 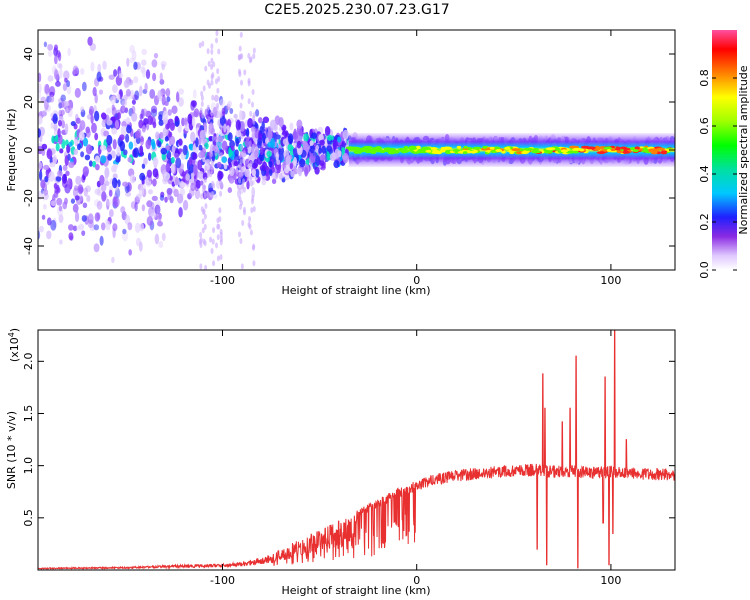 I want to click on snr-scale-label: (x104), so click(x=14, y=345).